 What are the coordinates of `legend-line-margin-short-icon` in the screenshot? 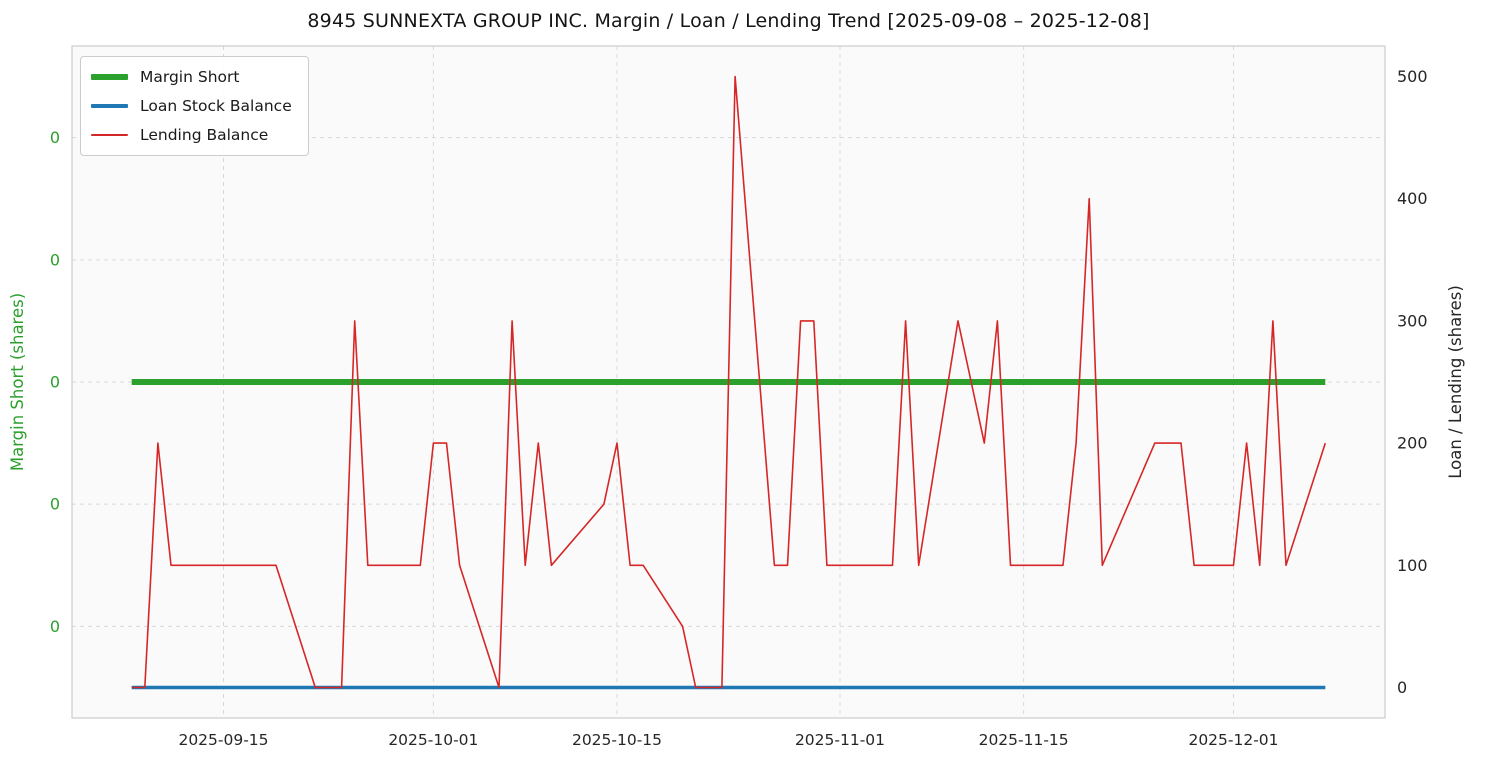 It's located at (109, 77).